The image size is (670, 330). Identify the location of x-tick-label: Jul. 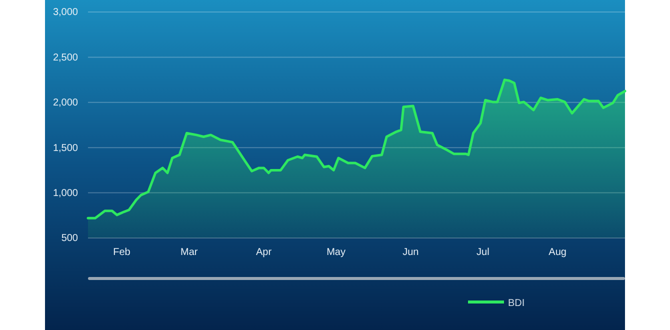
(483, 252).